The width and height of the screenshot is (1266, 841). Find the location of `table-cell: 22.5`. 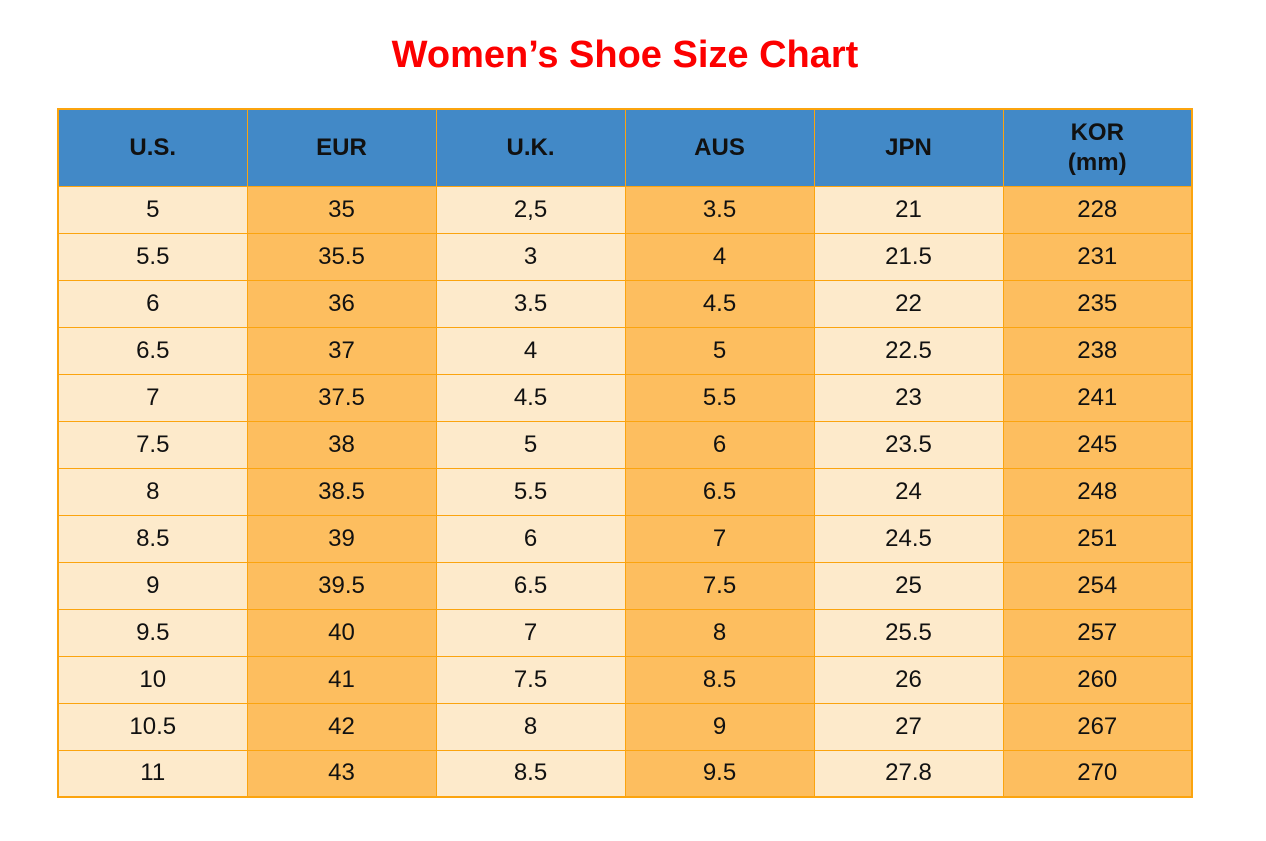

table-cell: 22.5 is located at coordinates (908, 350).